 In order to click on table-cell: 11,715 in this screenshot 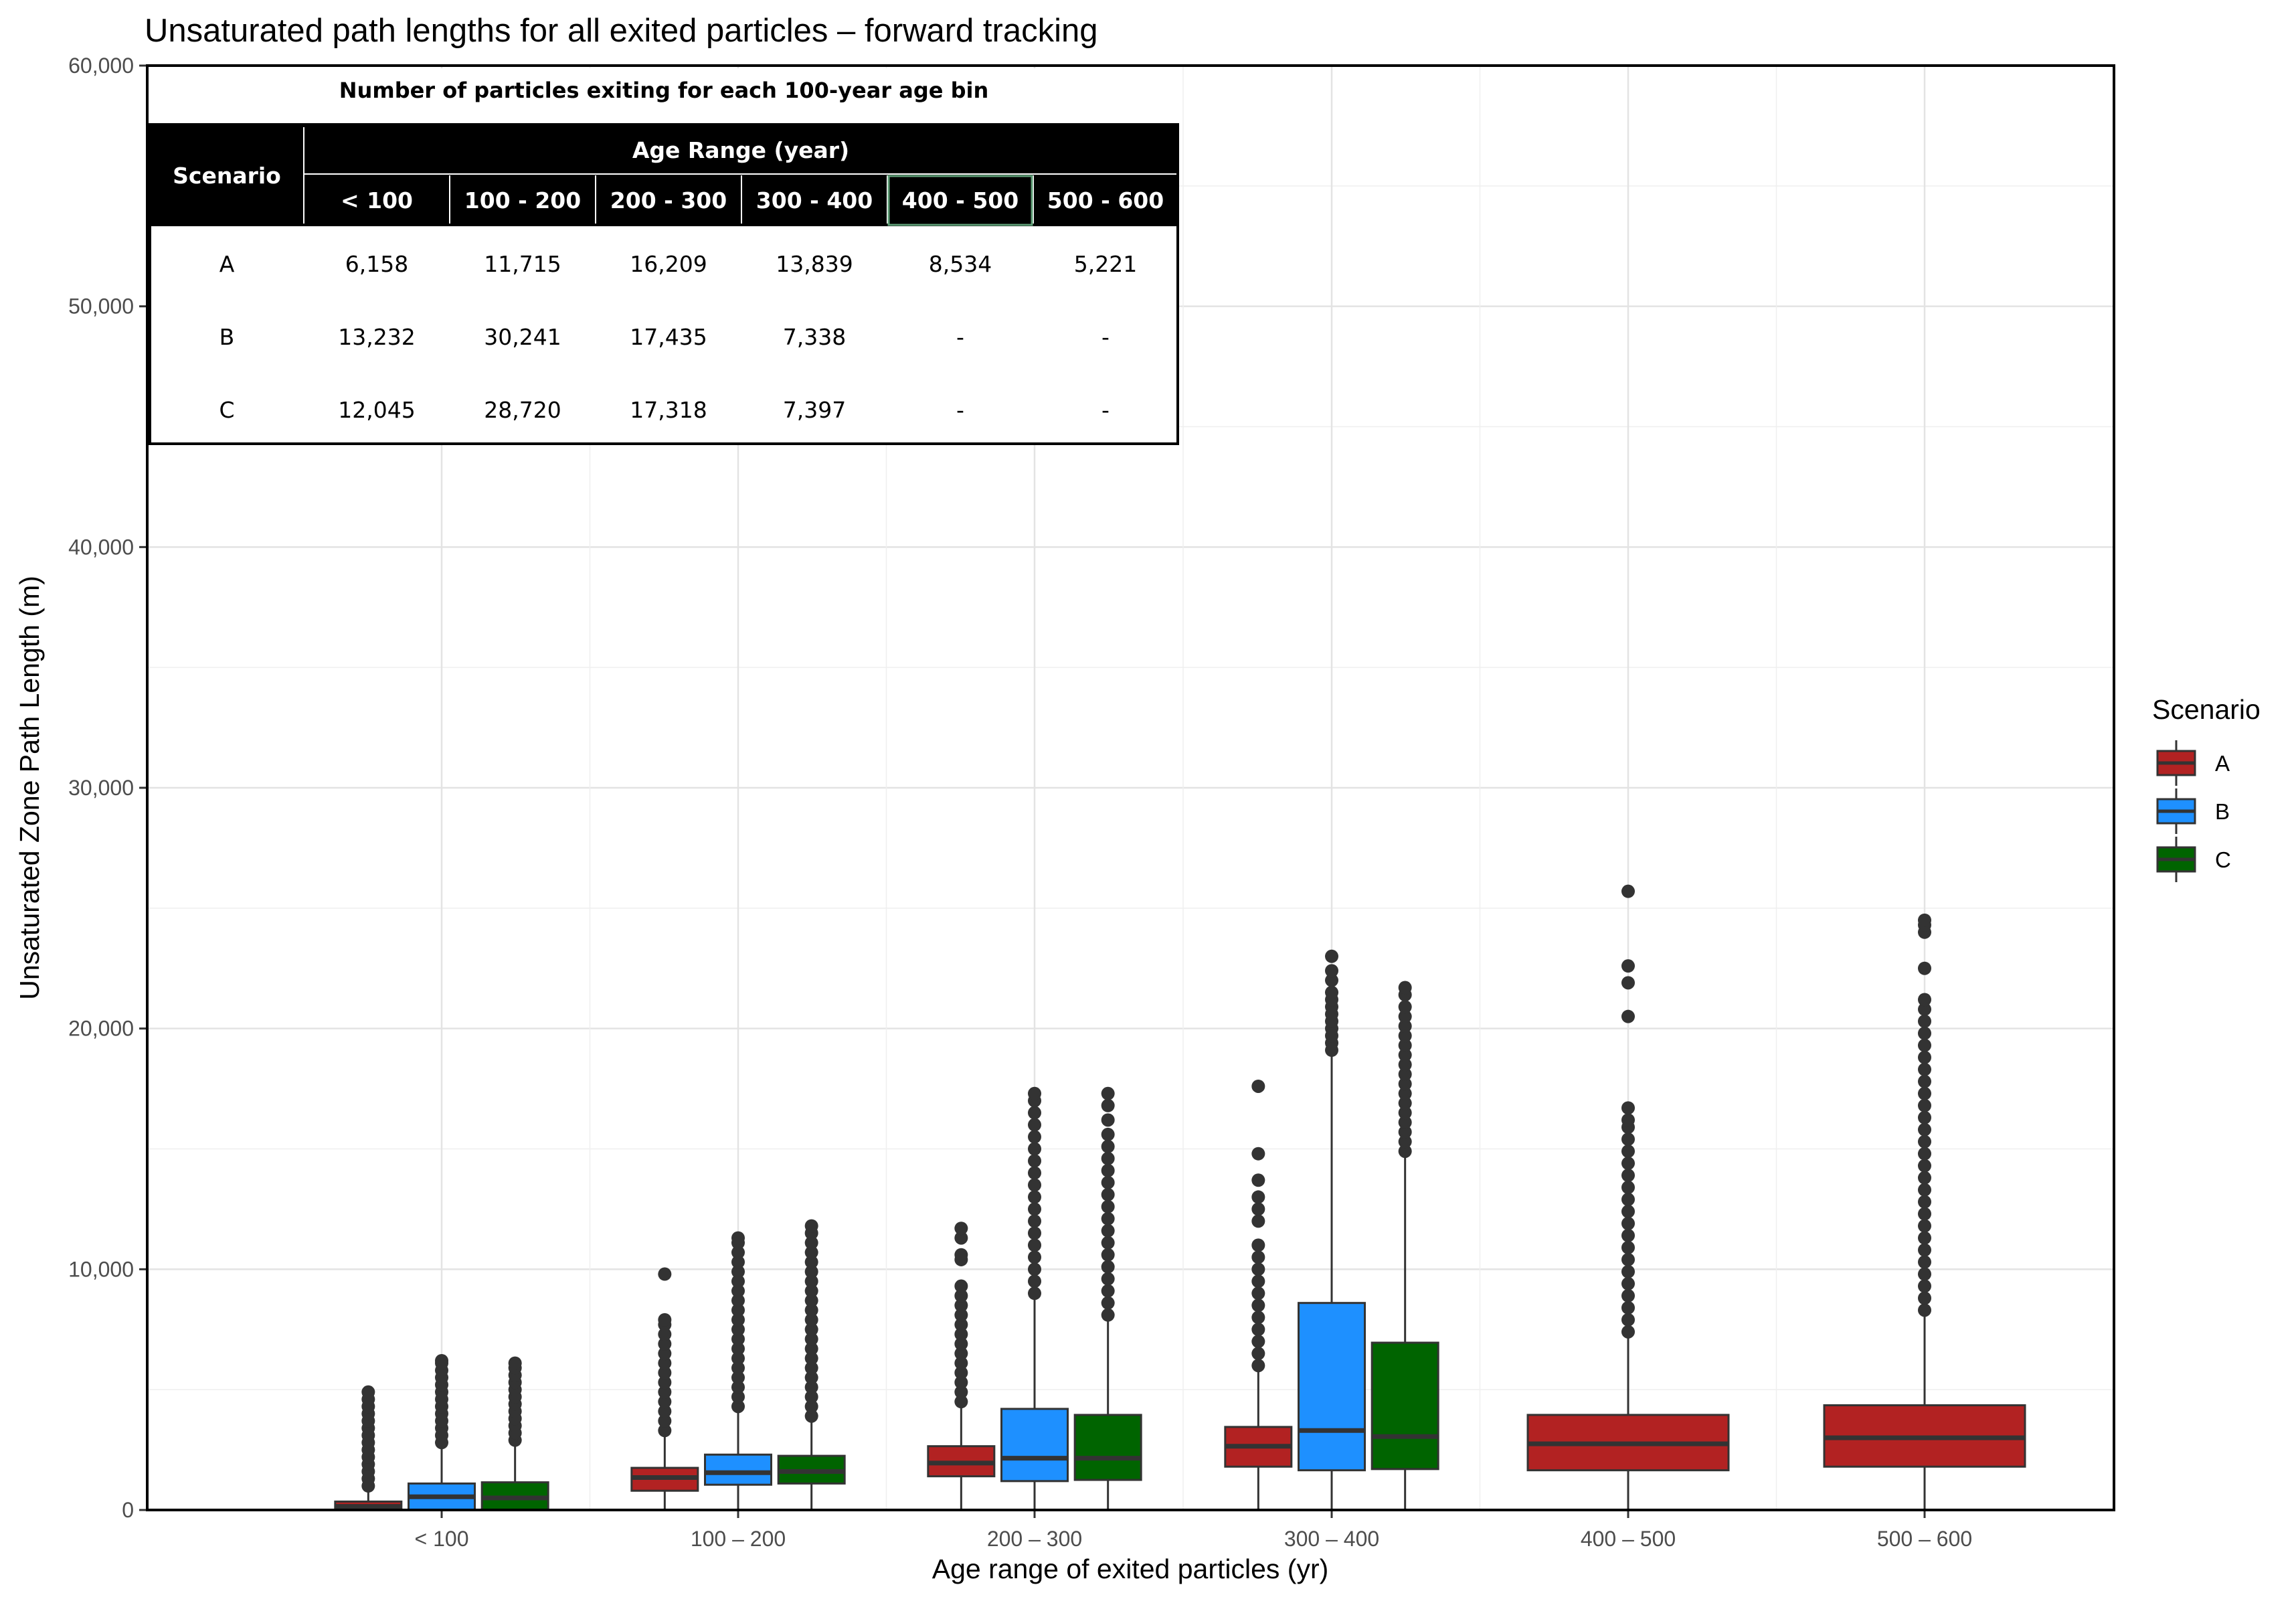, I will do `click(522, 264)`.